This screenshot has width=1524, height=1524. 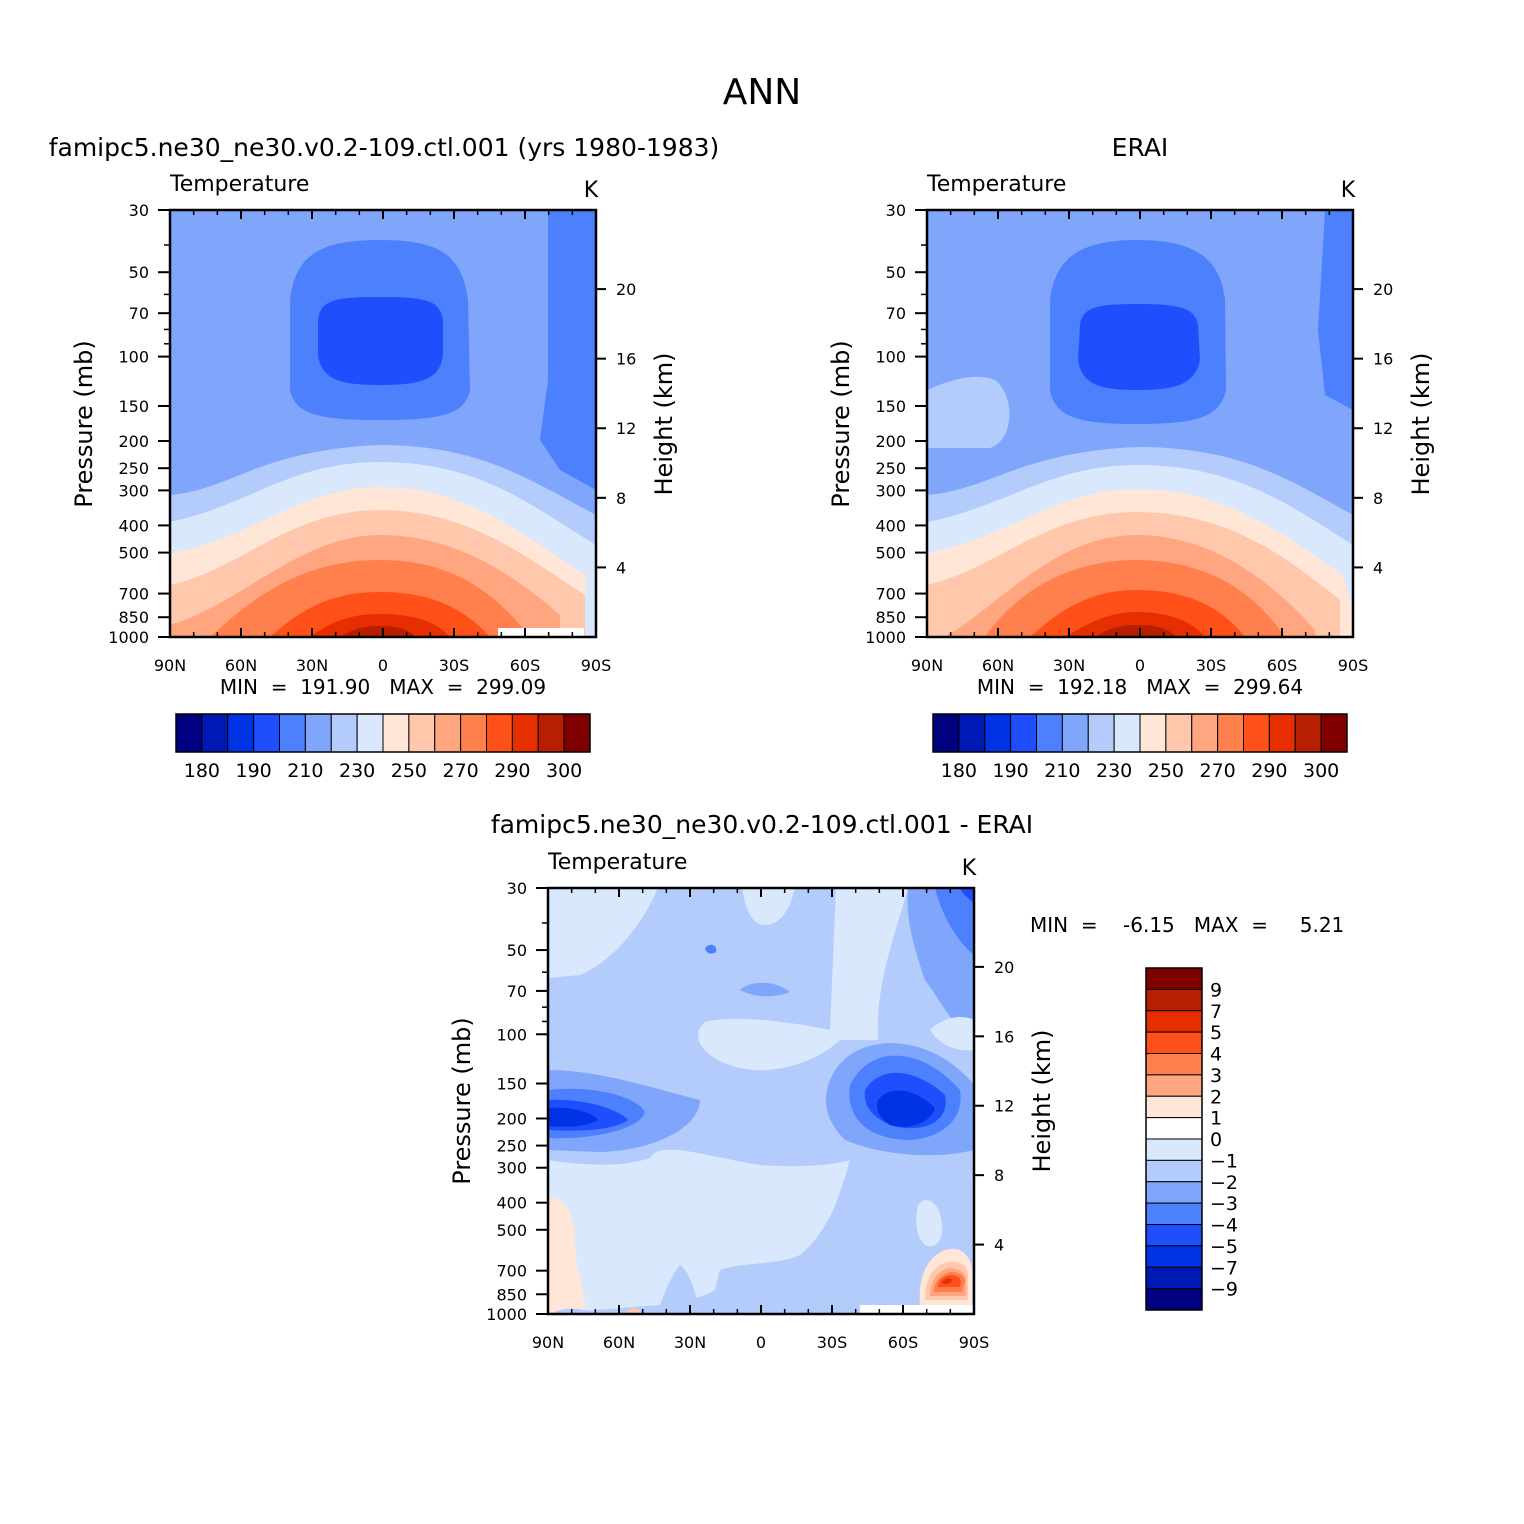 What do you see at coordinates (1216, 1033) in the screenshot?
I see `colorbar-label: 5` at bounding box center [1216, 1033].